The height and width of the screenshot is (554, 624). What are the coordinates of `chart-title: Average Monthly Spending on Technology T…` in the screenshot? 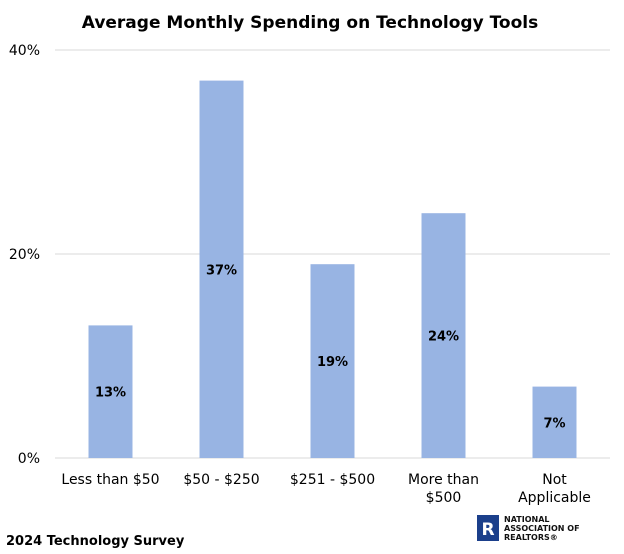 It's located at (310, 23).